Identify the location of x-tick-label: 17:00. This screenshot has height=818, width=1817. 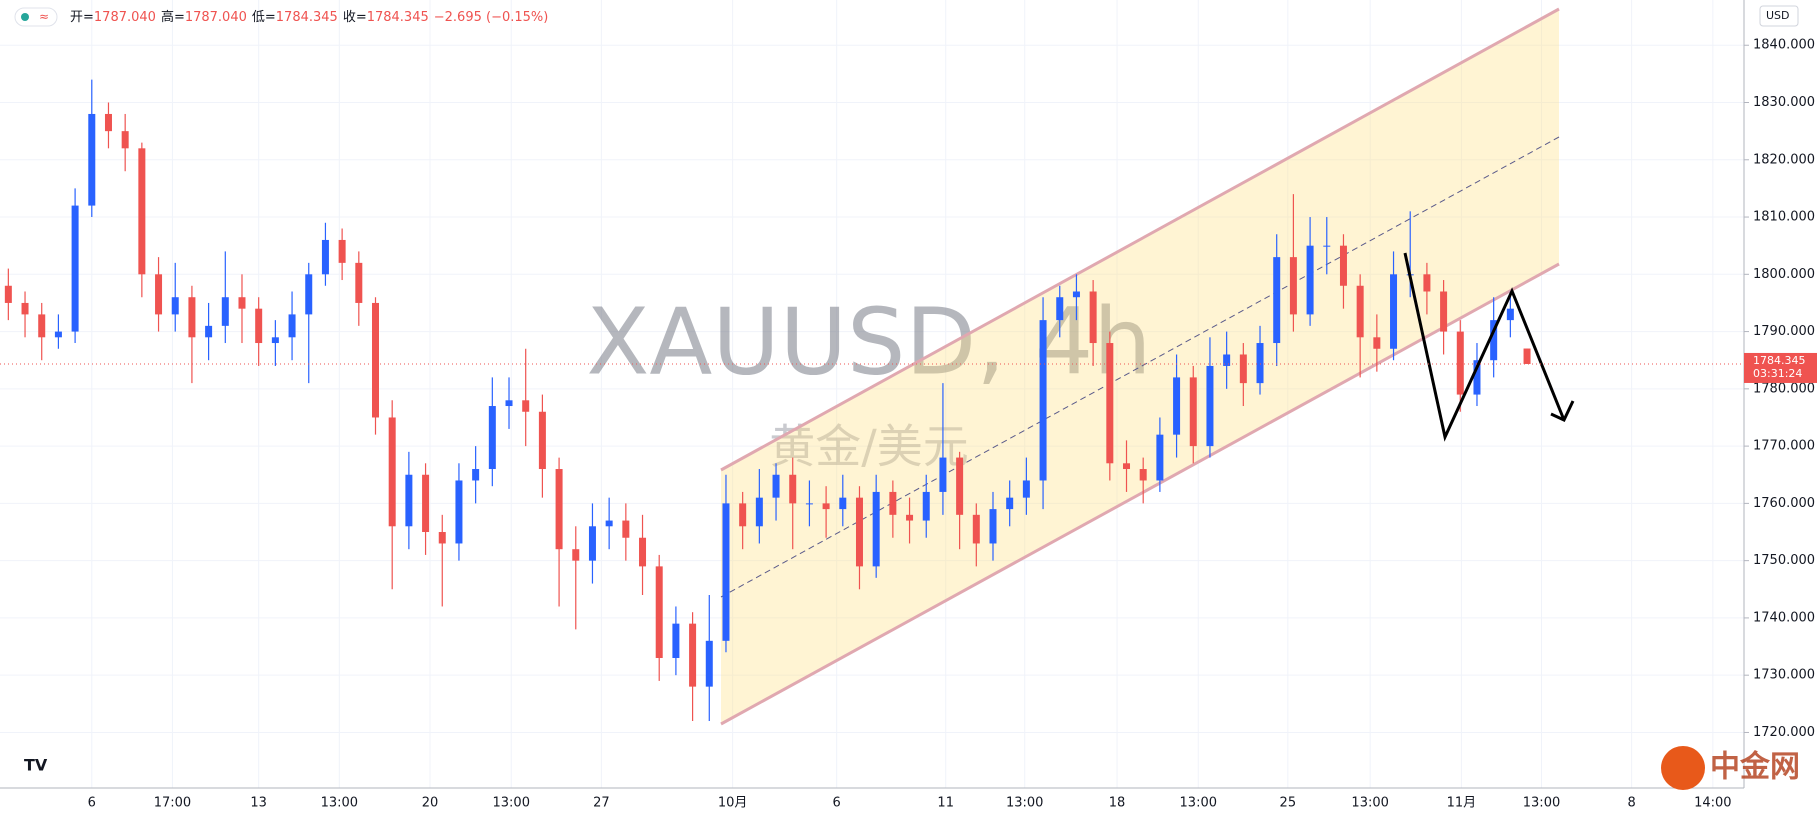
(172, 803).